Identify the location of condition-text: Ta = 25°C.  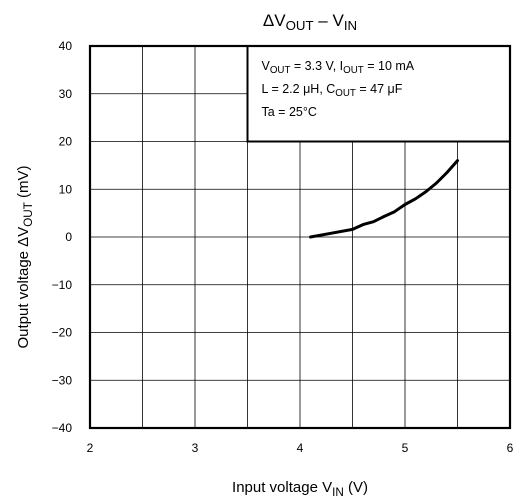
(289, 112).